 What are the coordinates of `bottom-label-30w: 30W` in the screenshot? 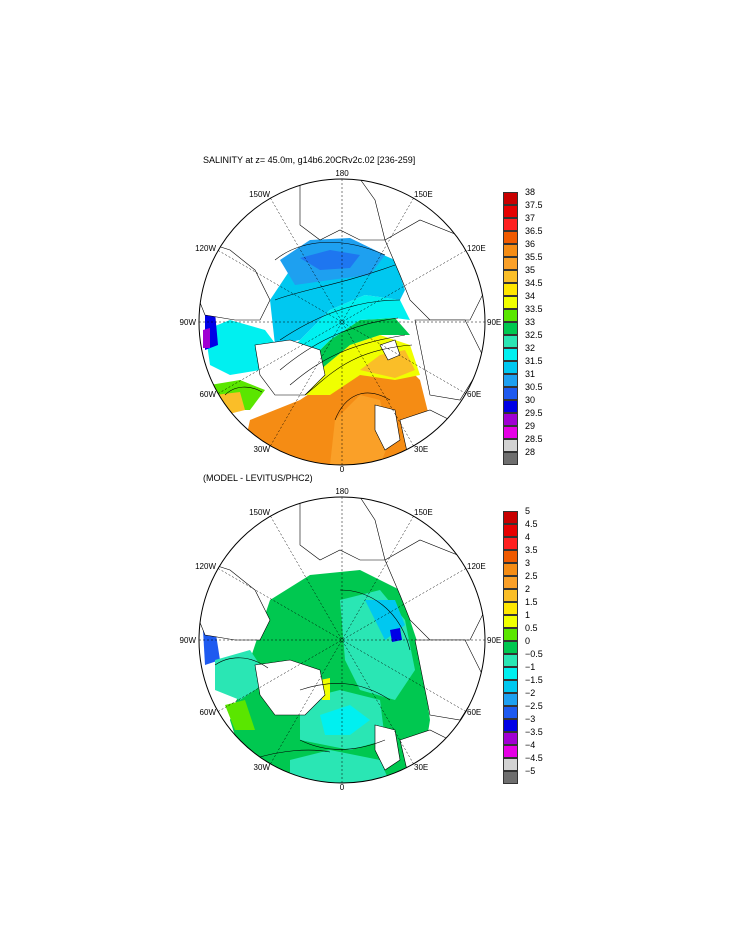 It's located at (262, 767).